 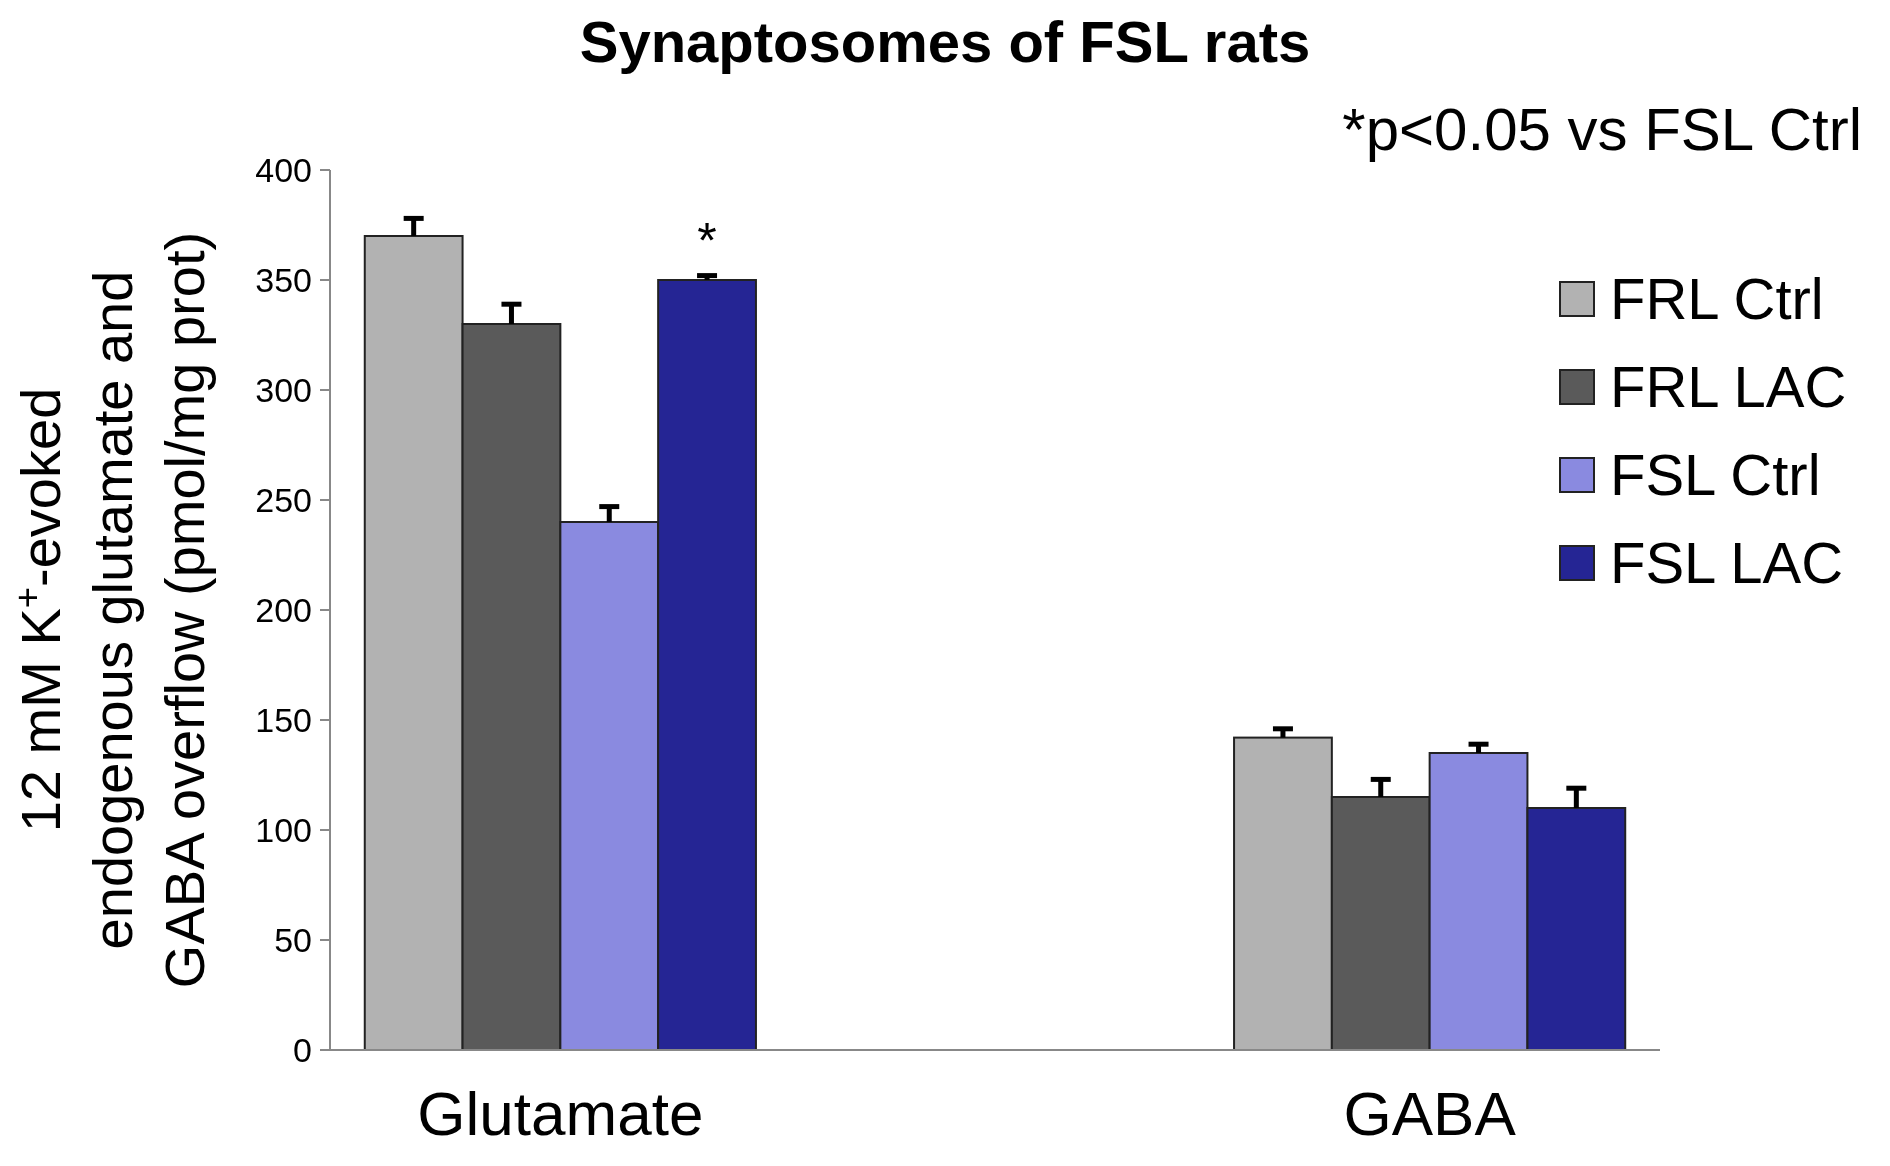 What do you see at coordinates (283, 389) in the screenshot?
I see `y-tick-label: 300` at bounding box center [283, 389].